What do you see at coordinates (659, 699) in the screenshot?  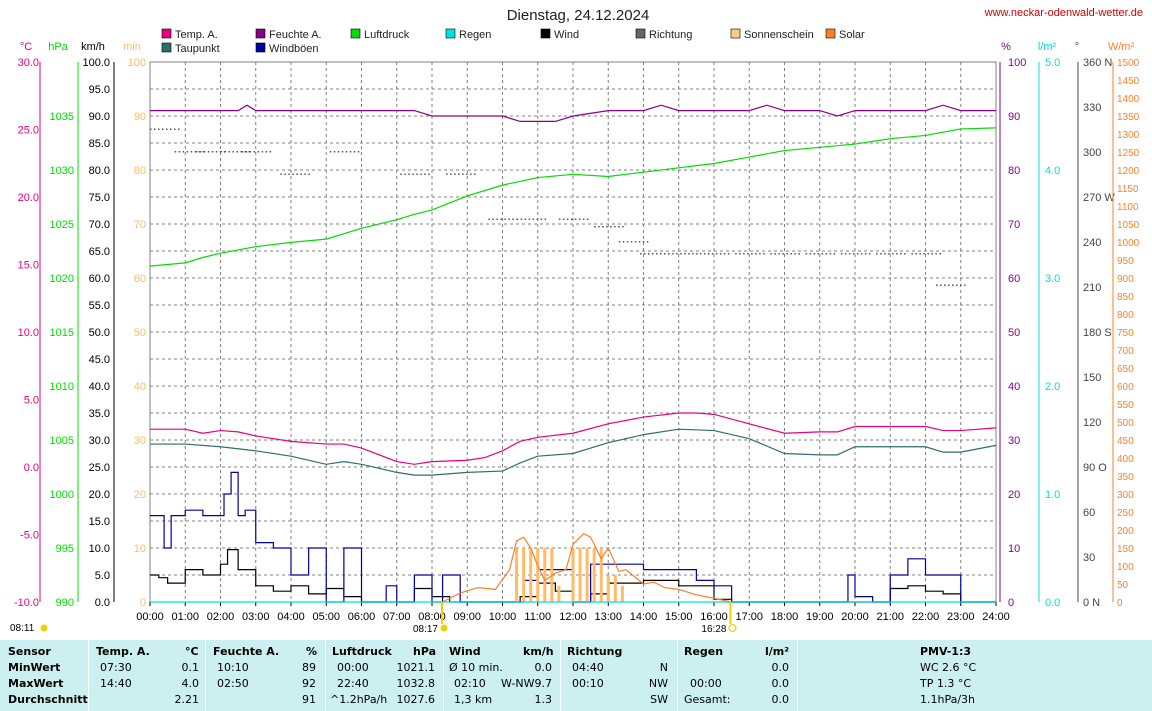 I see `dir-avg: SW` at bounding box center [659, 699].